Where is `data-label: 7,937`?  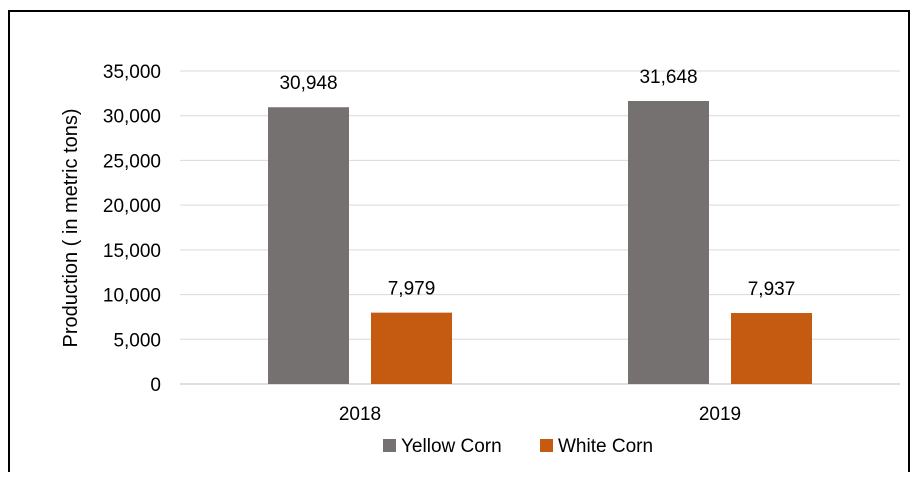
data-label: 7,937 is located at coordinates (772, 289).